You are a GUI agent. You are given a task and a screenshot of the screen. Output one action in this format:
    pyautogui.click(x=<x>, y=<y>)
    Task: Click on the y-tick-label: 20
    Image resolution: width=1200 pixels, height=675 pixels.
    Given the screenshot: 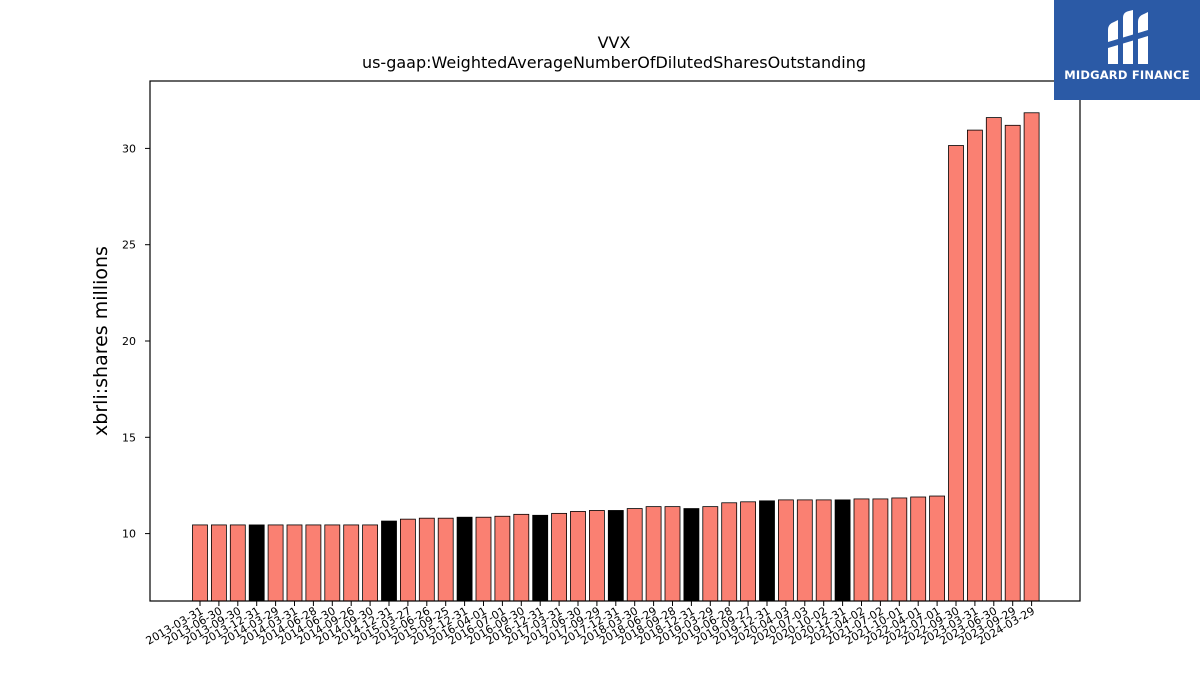 What is the action you would take?
    pyautogui.click(x=129, y=341)
    